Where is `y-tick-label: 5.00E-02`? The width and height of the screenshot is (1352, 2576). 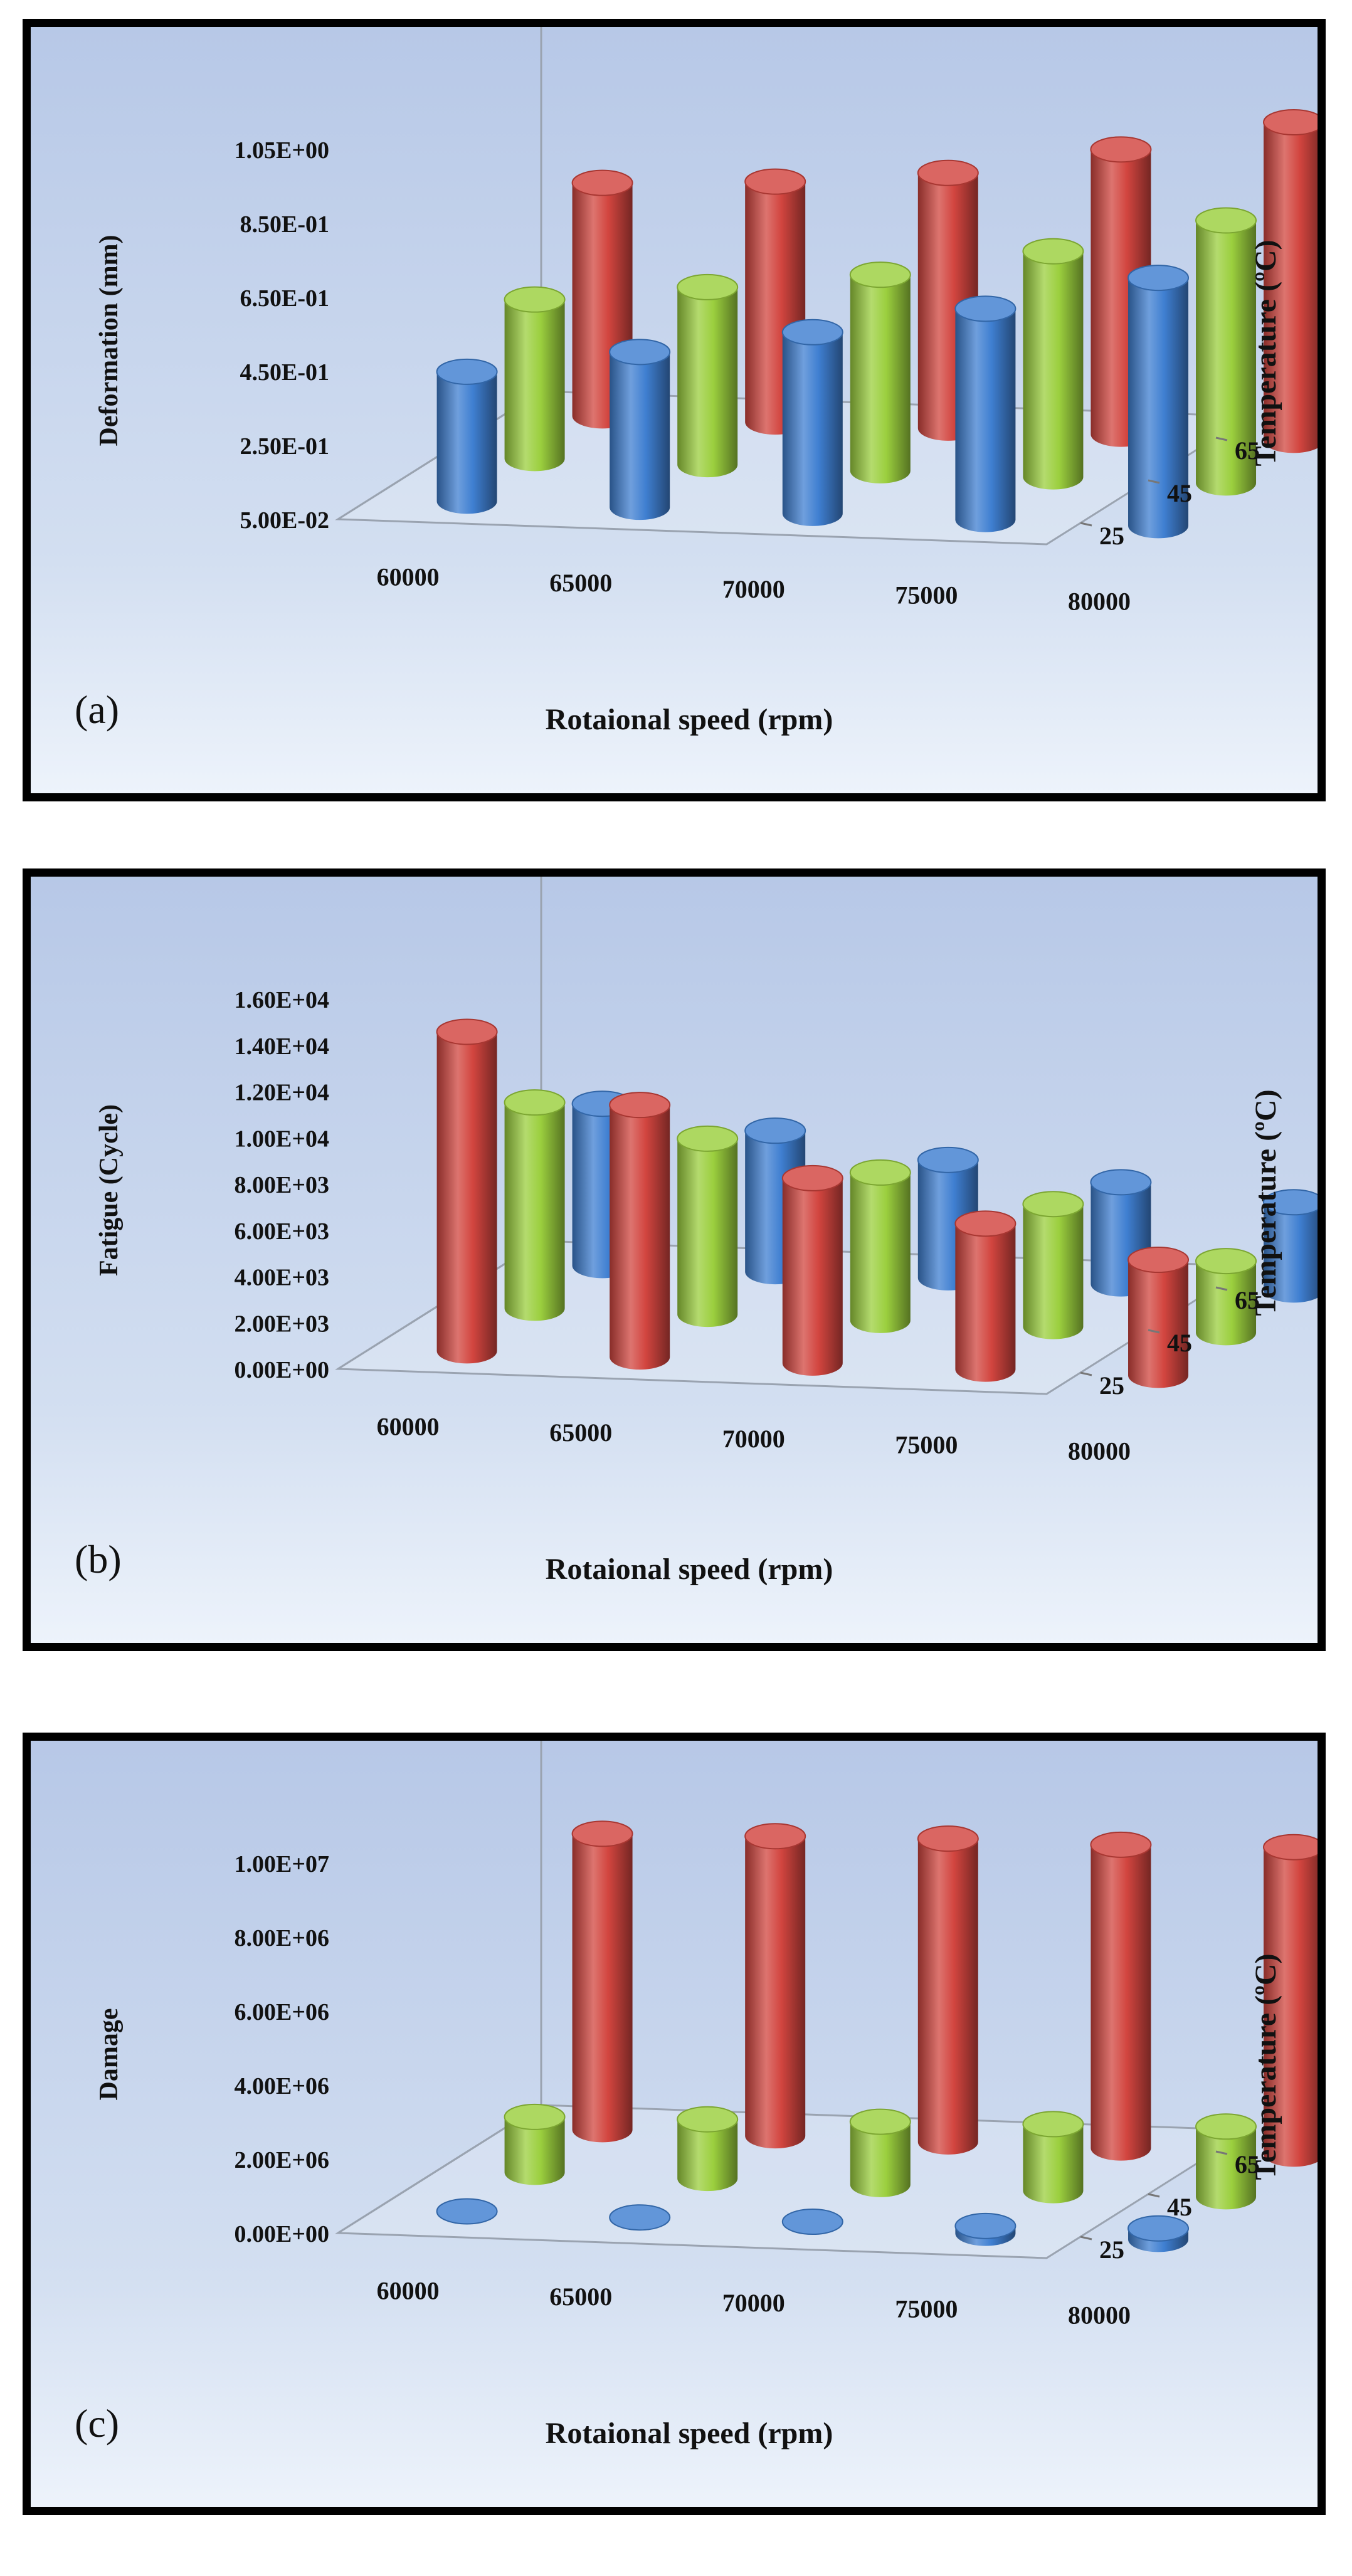
y-tick-label: 5.00E-02 is located at coordinates (285, 520).